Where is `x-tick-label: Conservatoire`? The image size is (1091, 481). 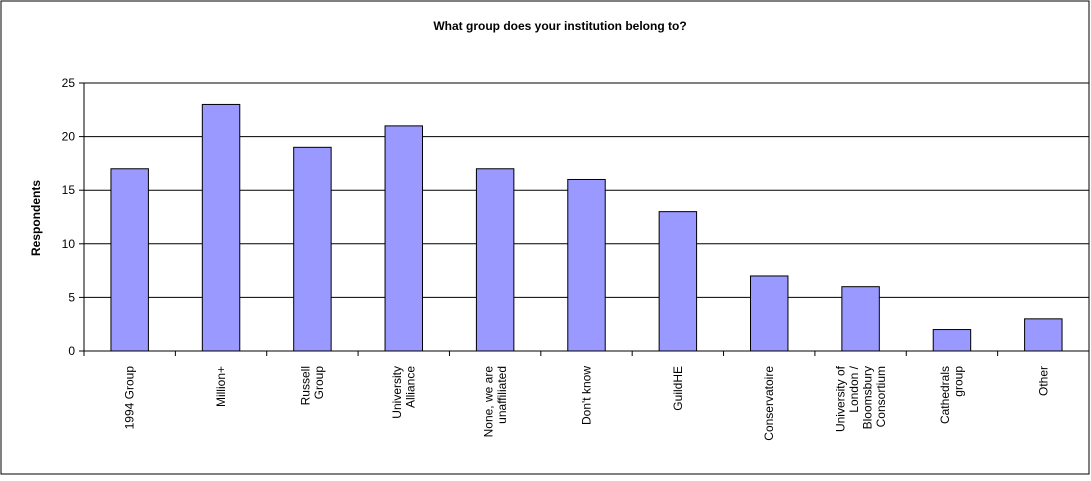
x-tick-label: Conservatoire is located at coordinates (769, 403).